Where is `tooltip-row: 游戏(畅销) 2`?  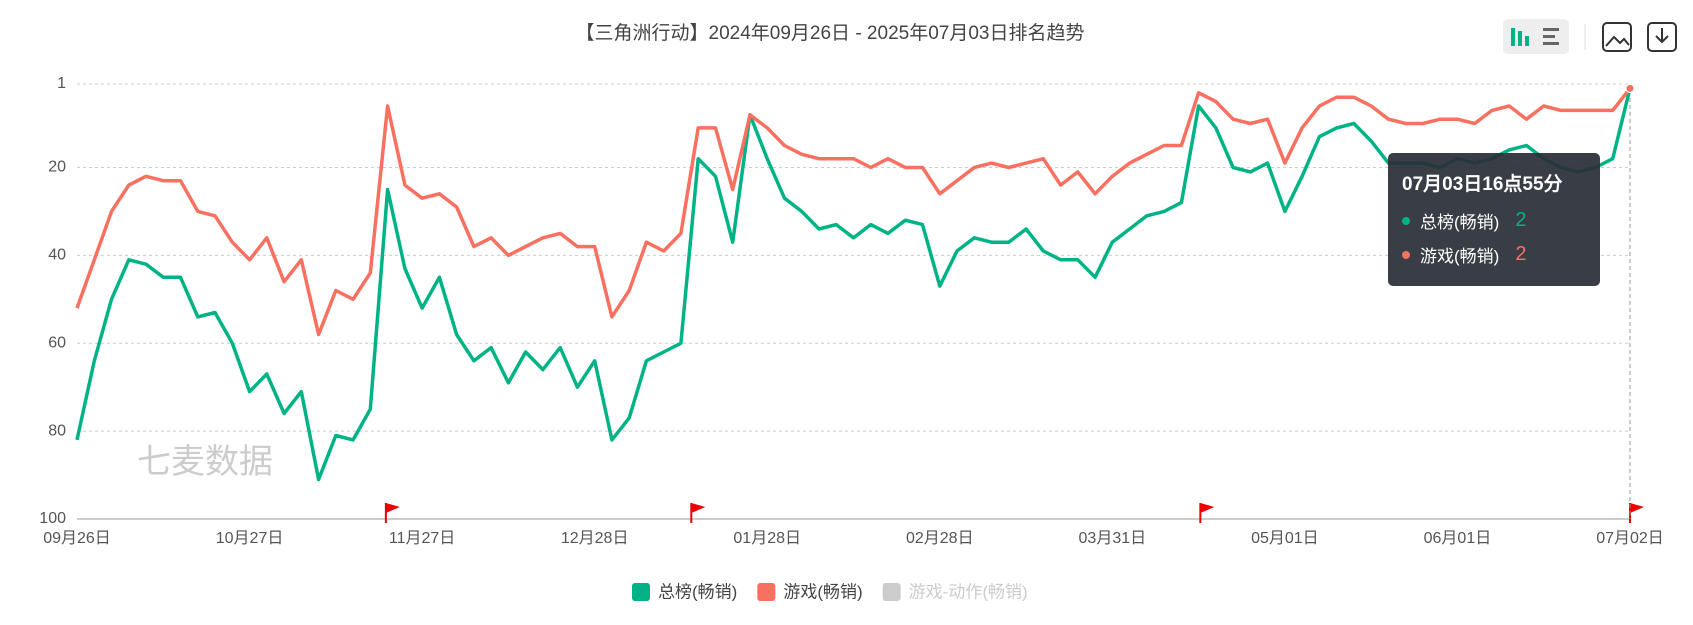
tooltip-row: 游戏(畅销) 2 is located at coordinates (1464, 254).